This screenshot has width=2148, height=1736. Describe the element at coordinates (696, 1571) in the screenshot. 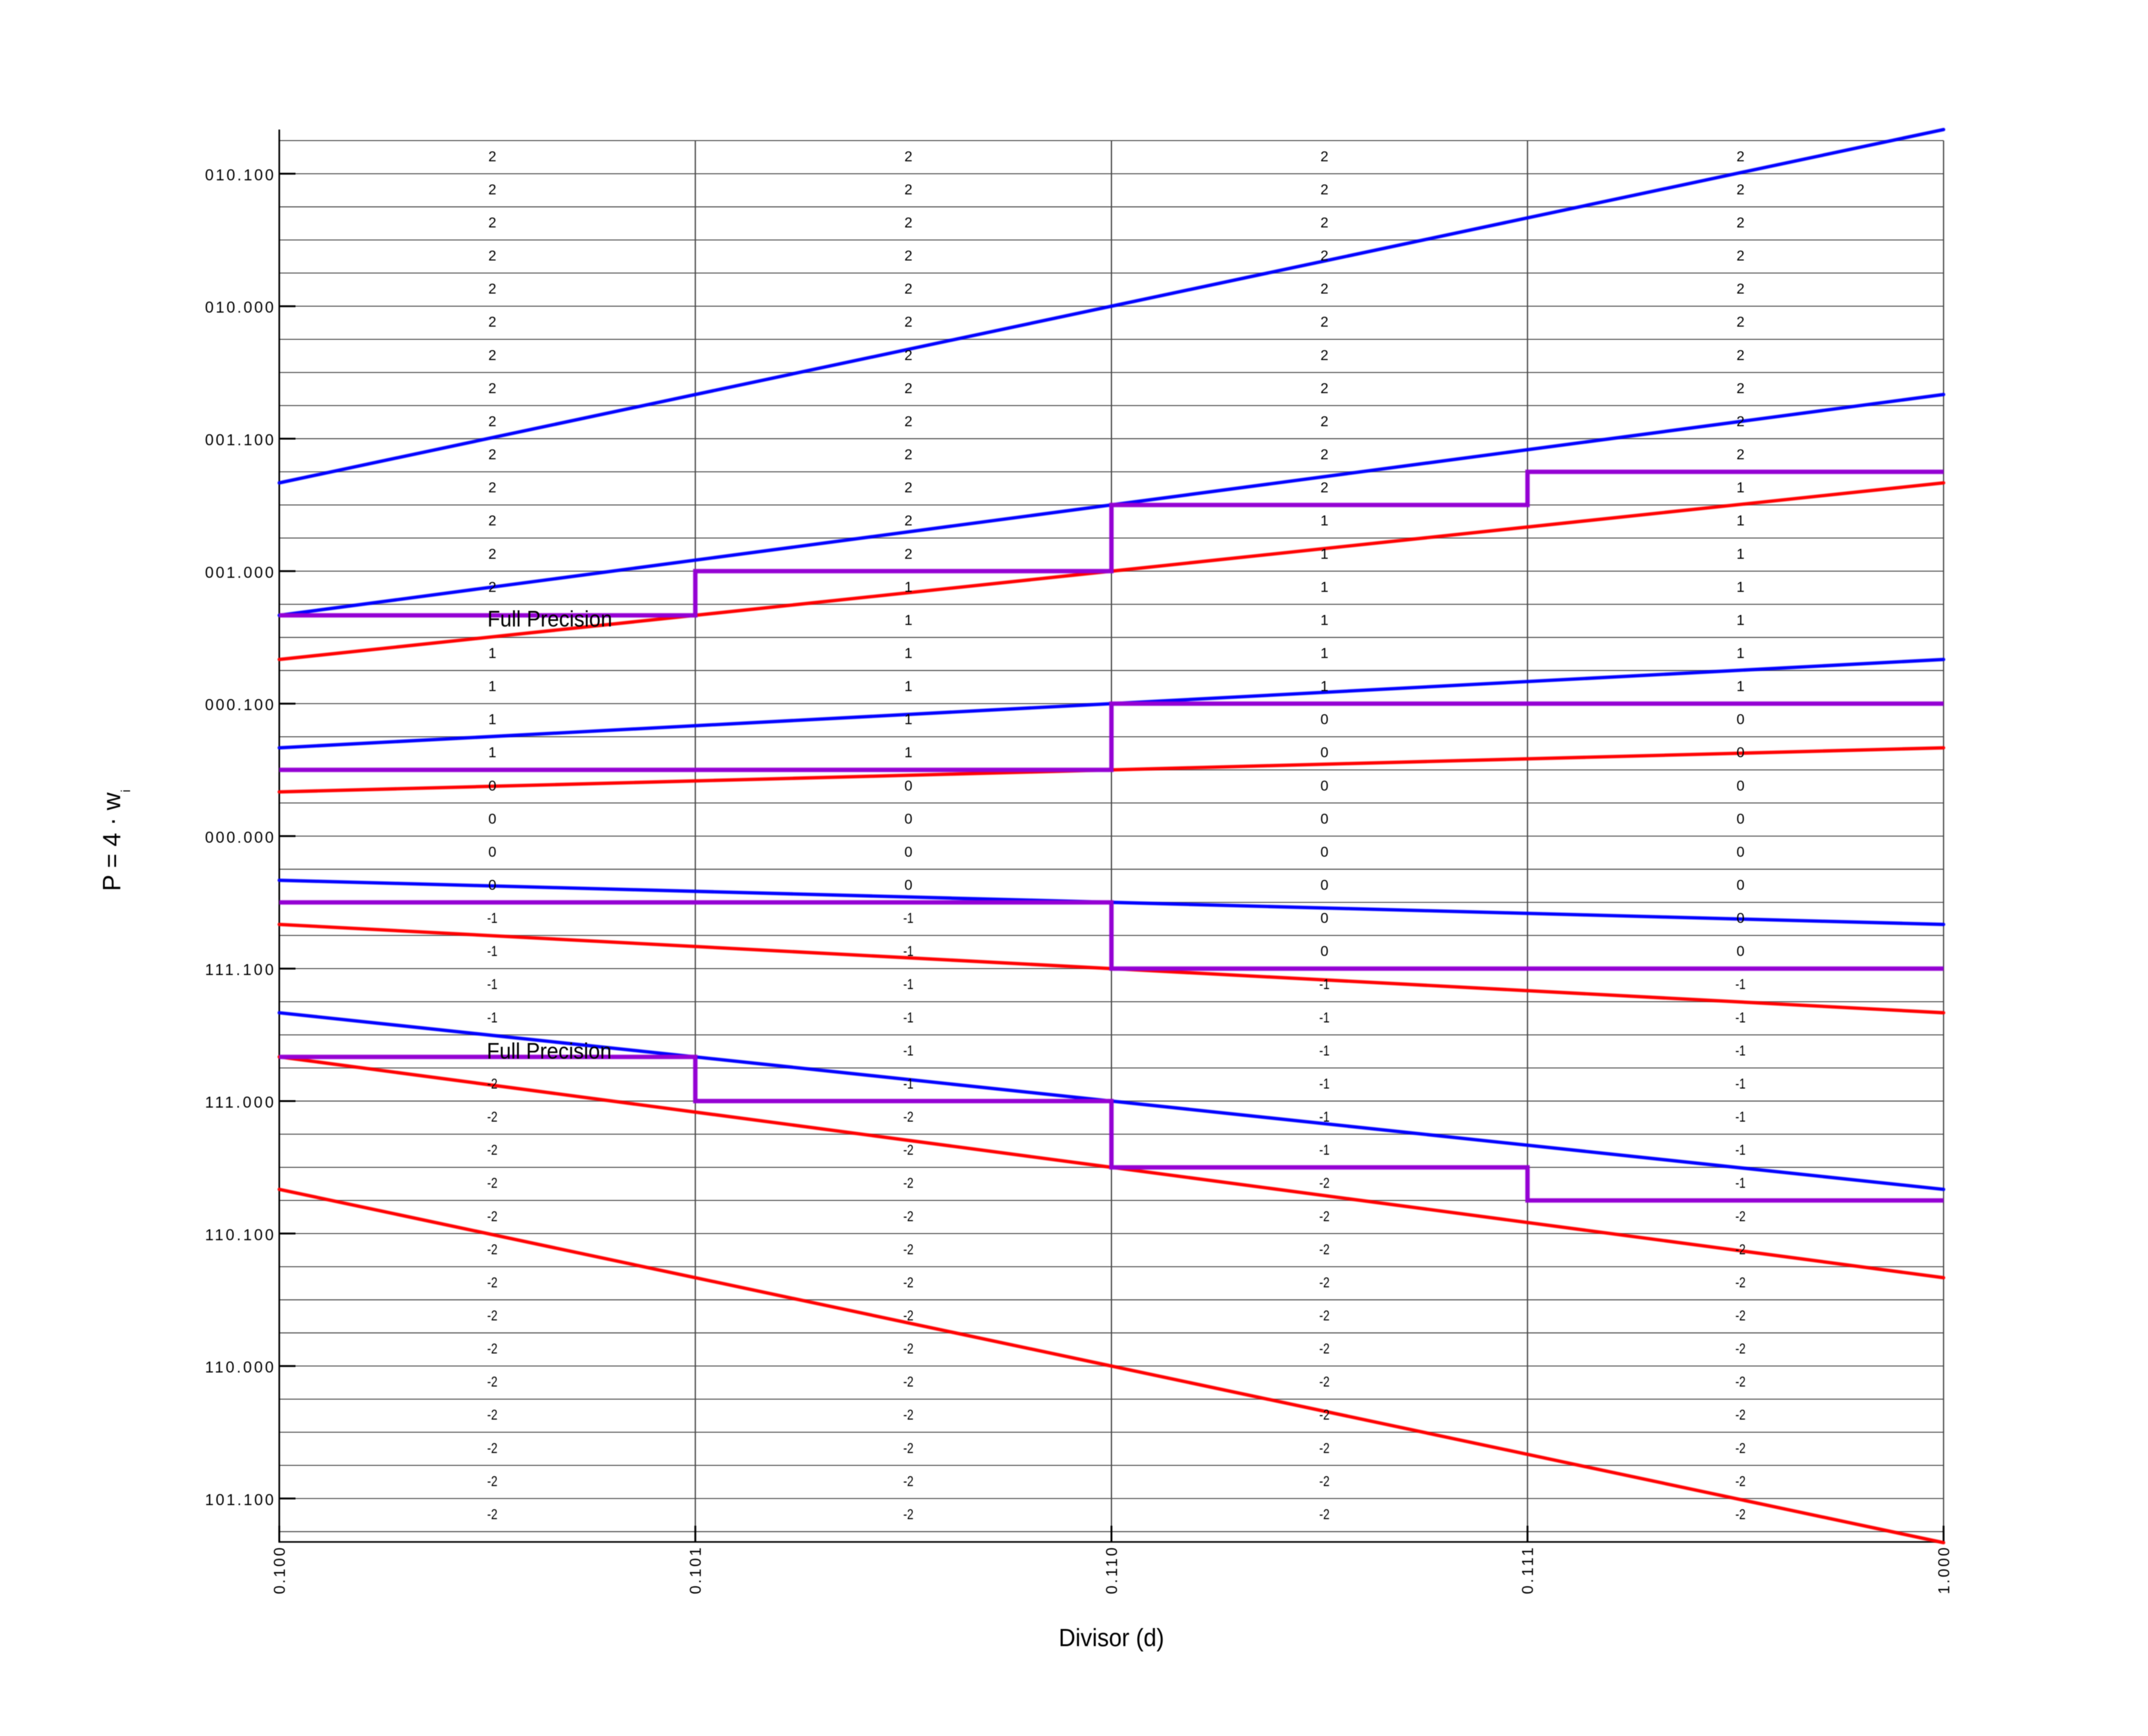

I see `svg-text: 0.101` at that location.